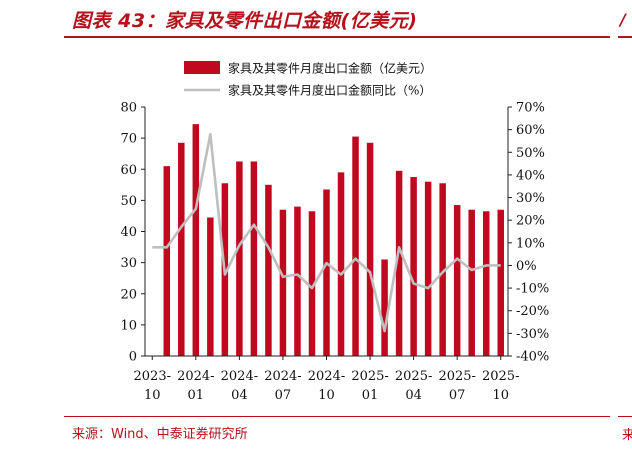 The width and height of the screenshot is (632, 450). Describe the element at coordinates (532, 334) in the screenshot. I see `right-tick-label: -30%` at that location.